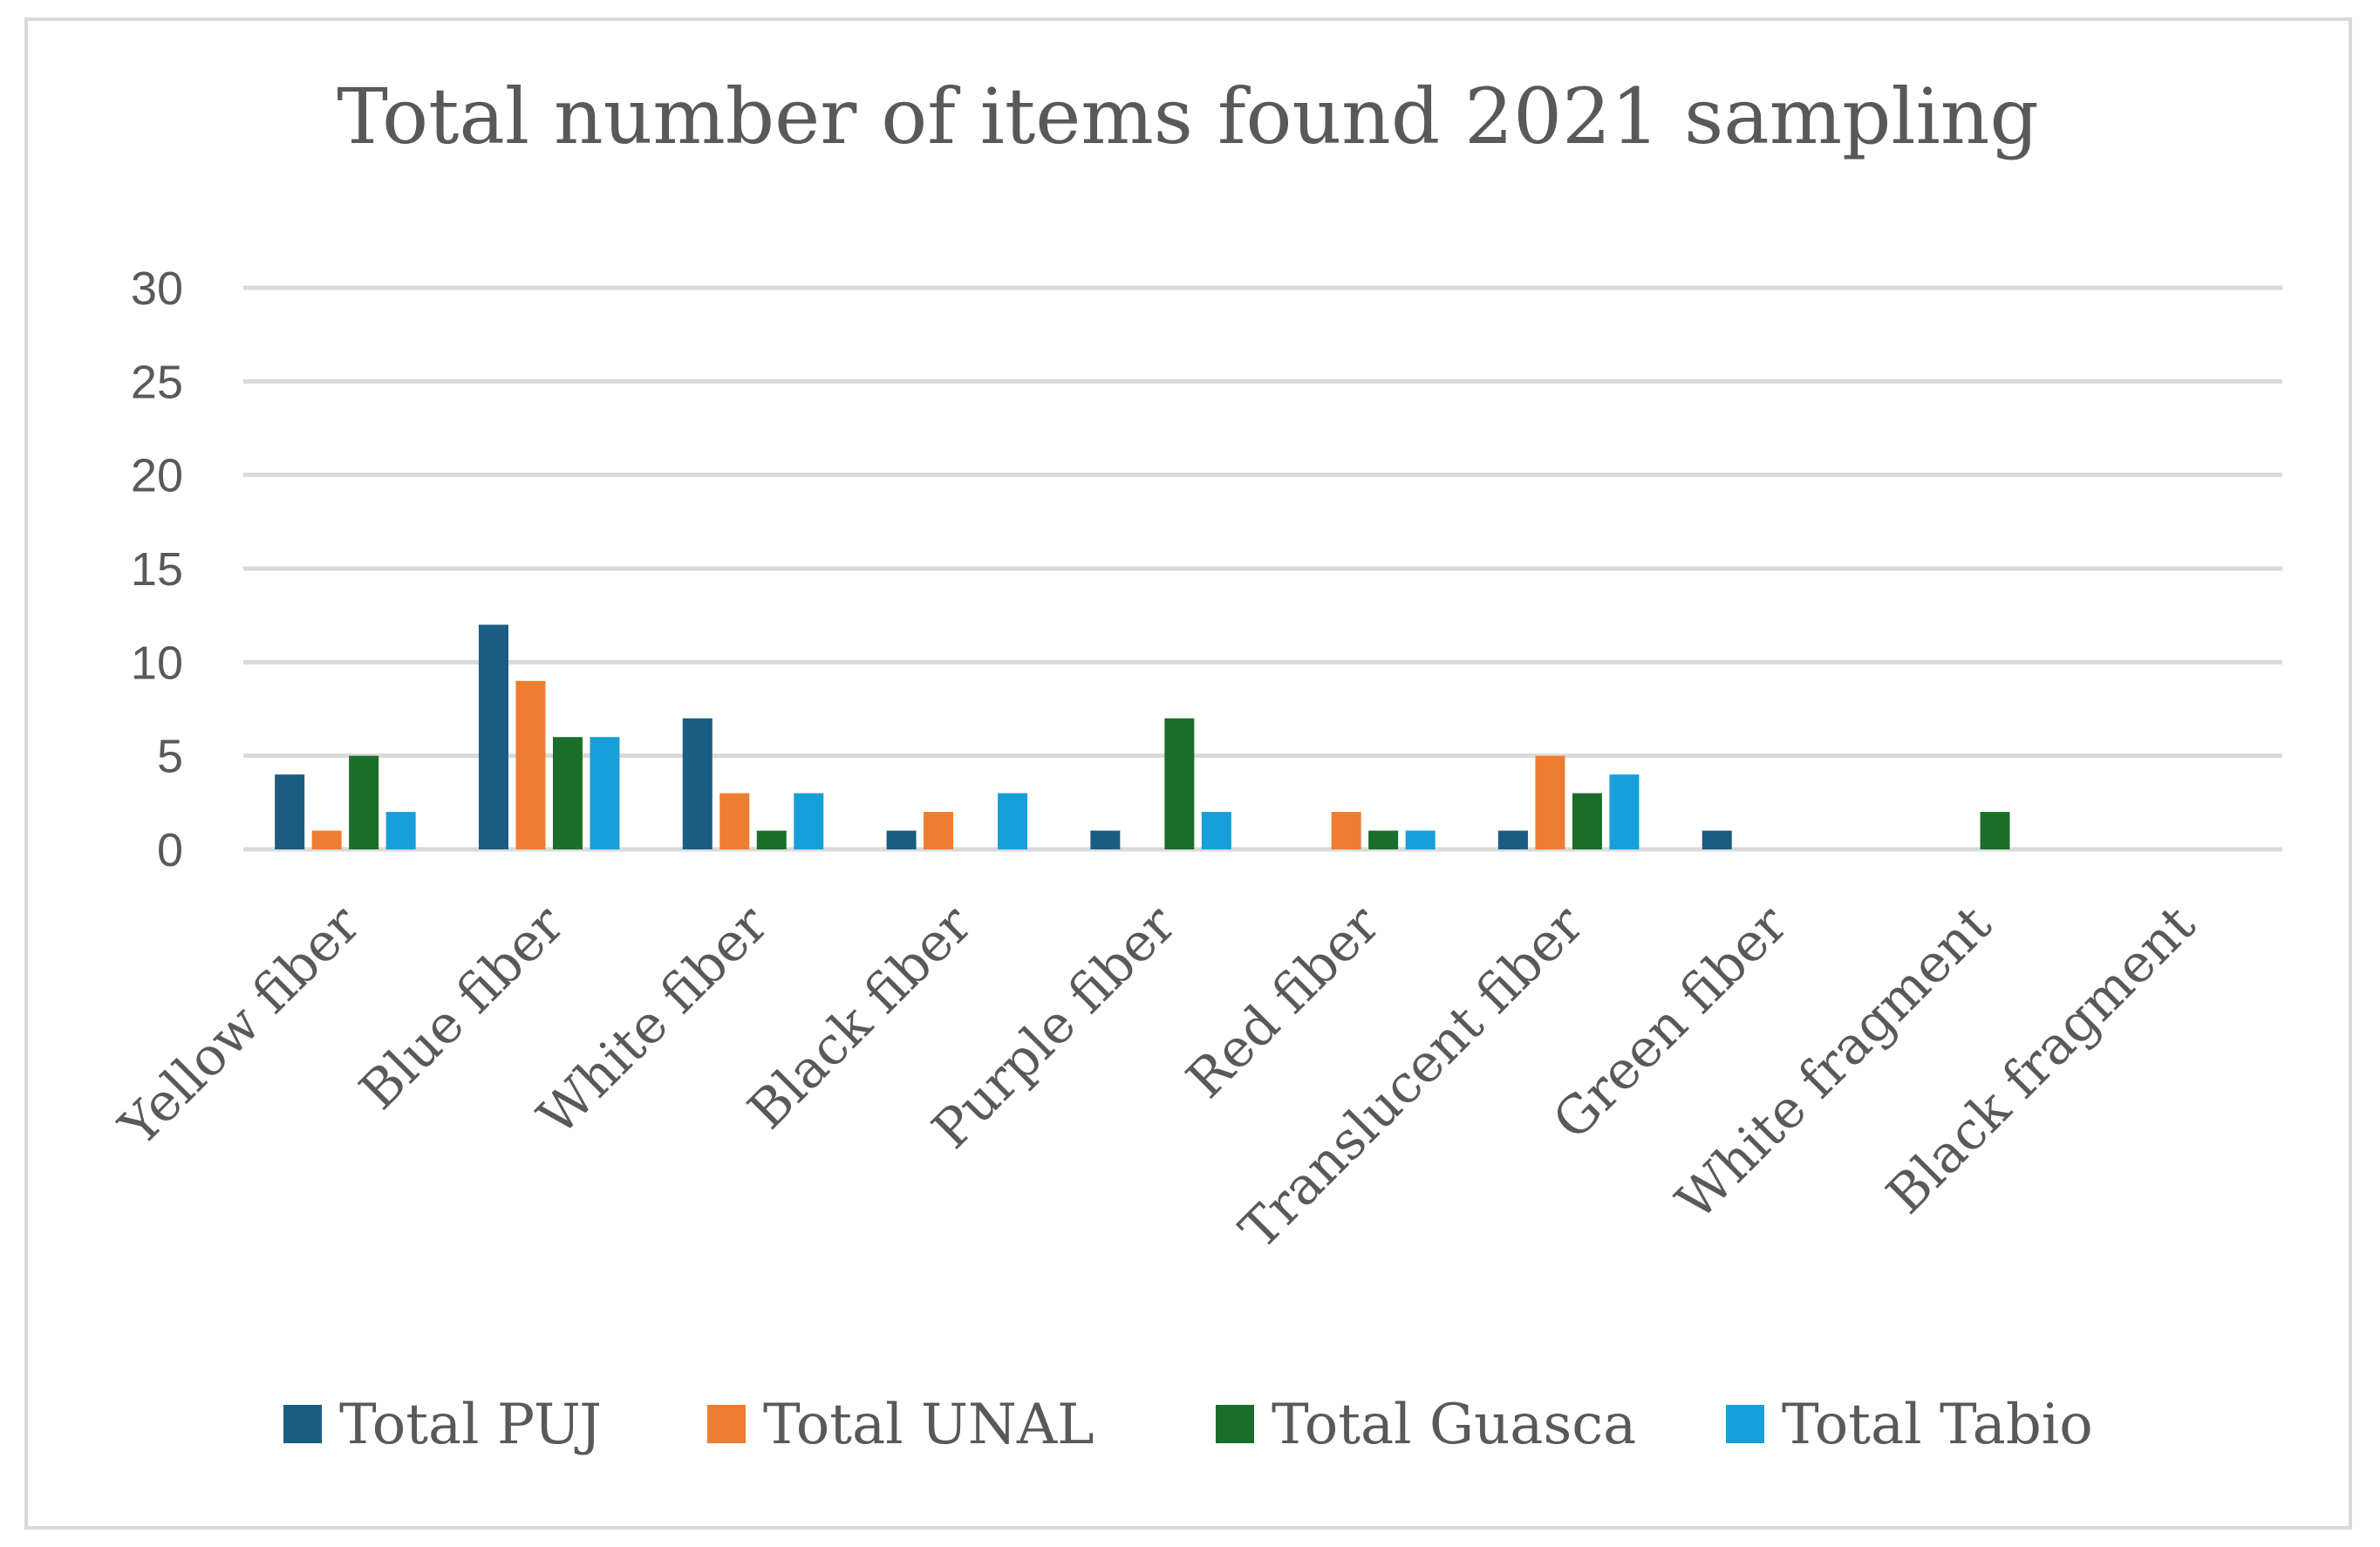 The image size is (2380, 1547). What do you see at coordinates (170, 757) in the screenshot?
I see `y-tick-label-5: 5` at bounding box center [170, 757].